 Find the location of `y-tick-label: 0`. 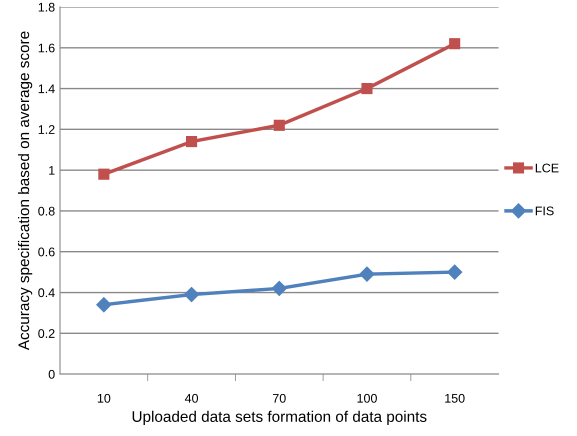

y-tick-label: 0 is located at coordinates (51, 374).